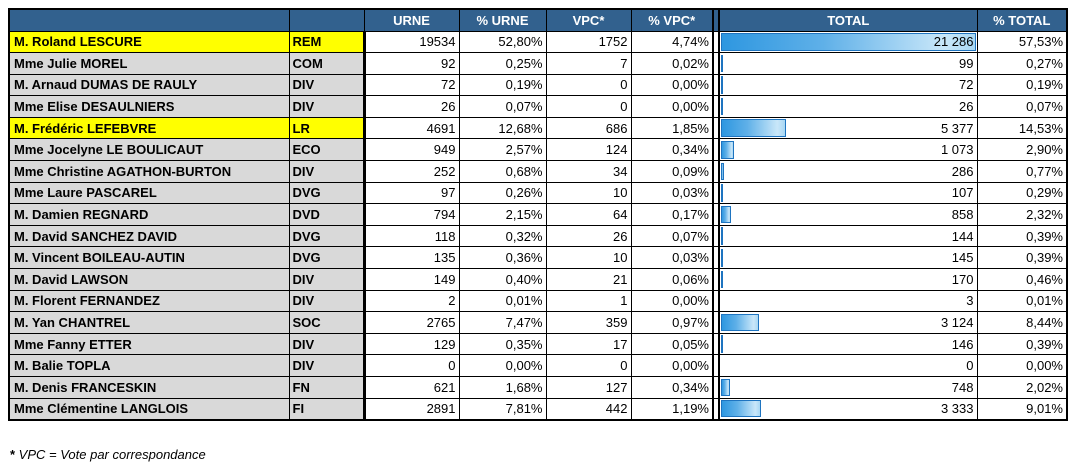 The image size is (1084, 475). Describe the element at coordinates (588, 150) in the screenshot. I see `vpc-cell: 124` at that location.